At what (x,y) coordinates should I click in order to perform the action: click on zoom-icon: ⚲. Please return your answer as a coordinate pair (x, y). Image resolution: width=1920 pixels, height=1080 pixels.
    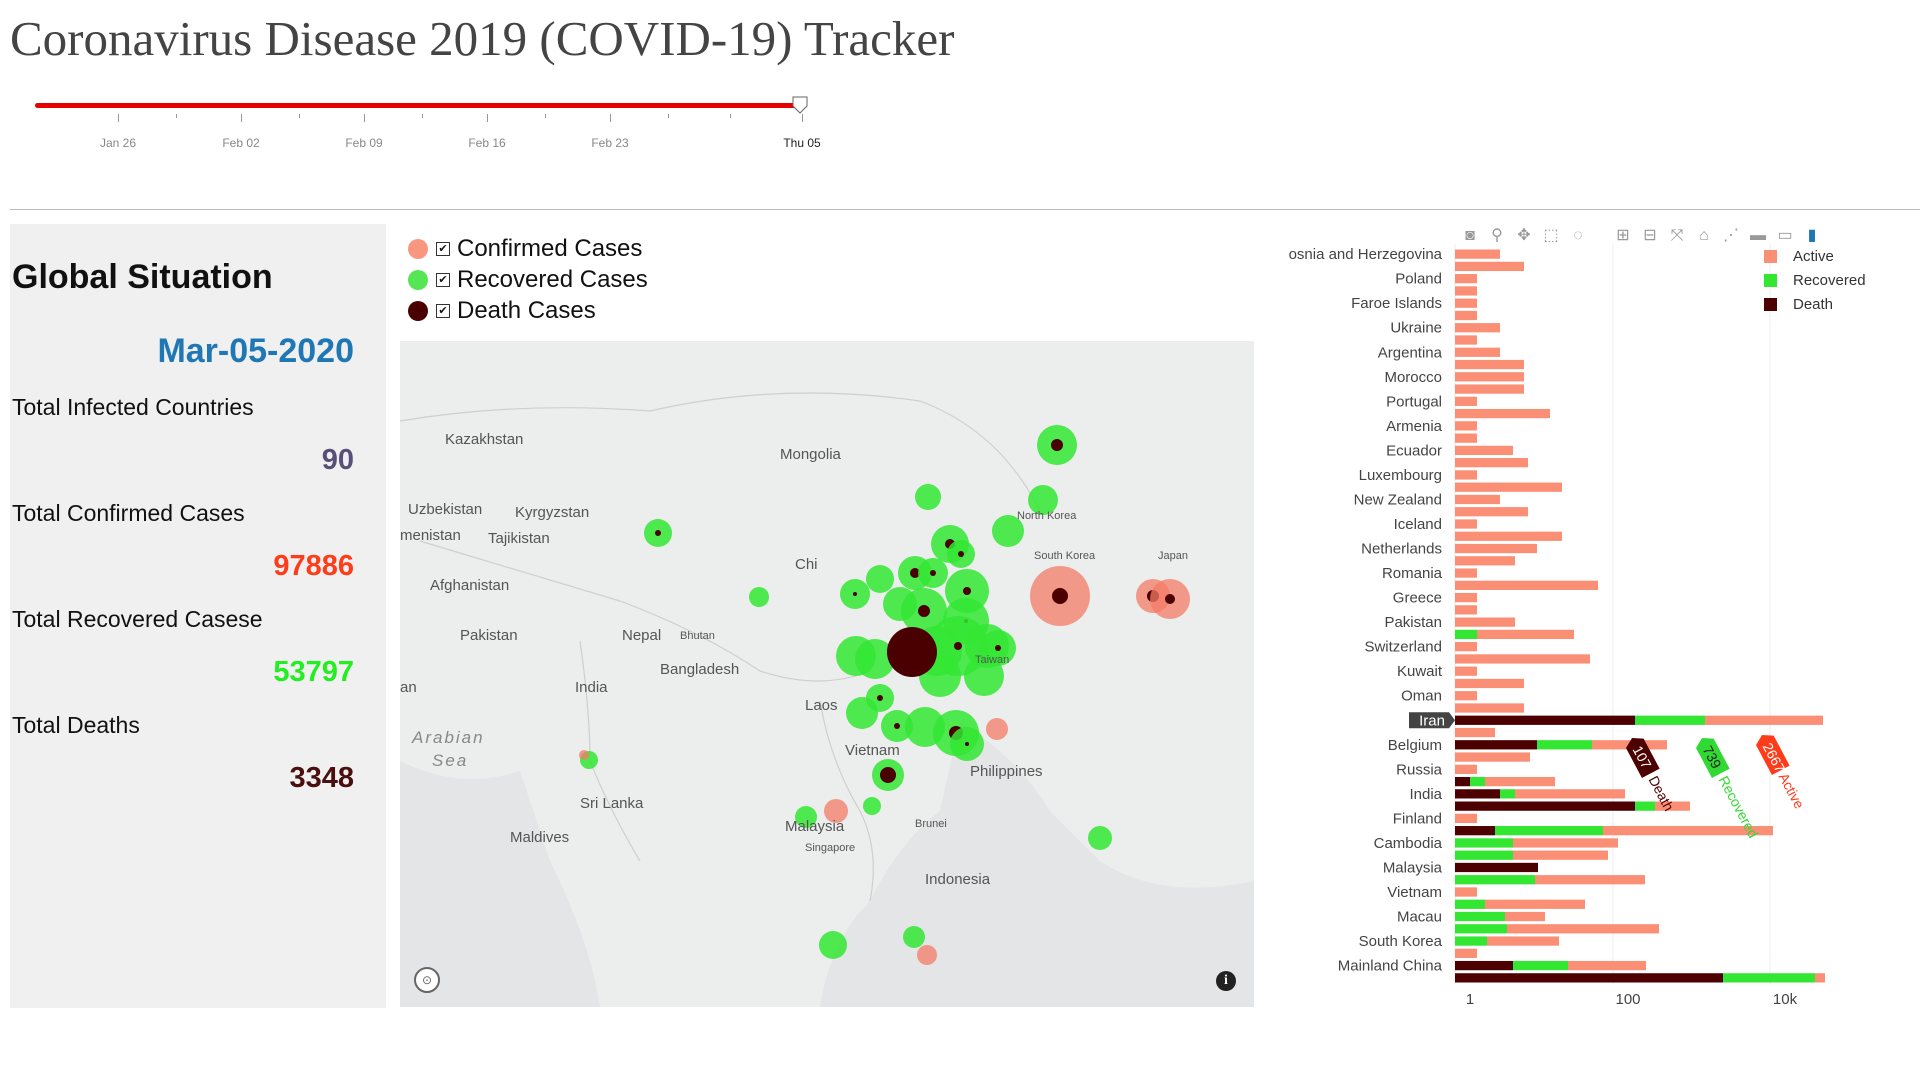
    Looking at the image, I should click on (1497, 235).